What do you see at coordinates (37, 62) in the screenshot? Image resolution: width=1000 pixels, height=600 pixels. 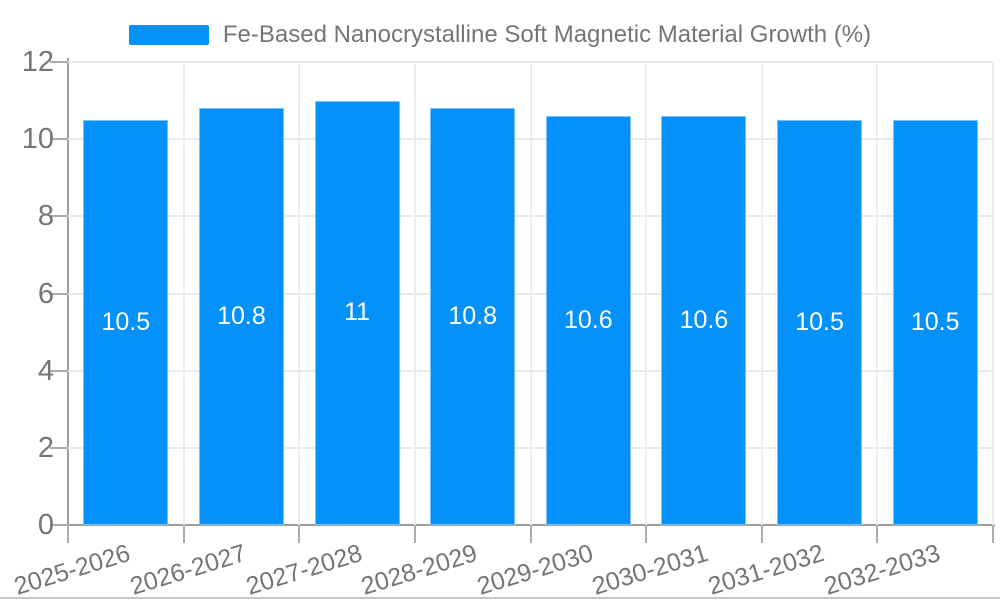 I see `y-tick-label: 12` at bounding box center [37, 62].